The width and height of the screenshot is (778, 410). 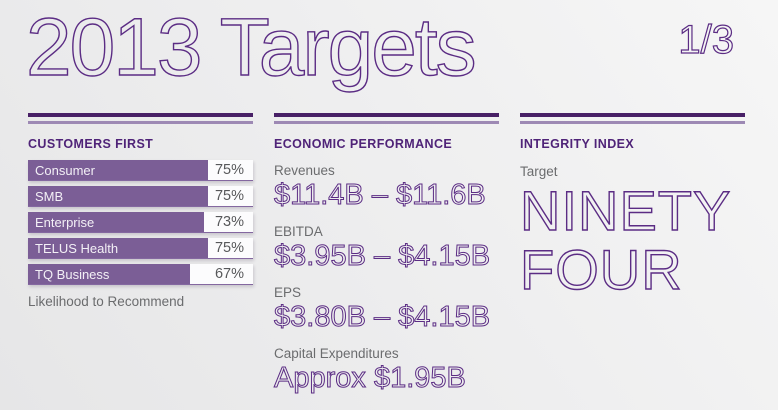 I want to click on bar-row: SMB 75%, so click(x=140, y=196).